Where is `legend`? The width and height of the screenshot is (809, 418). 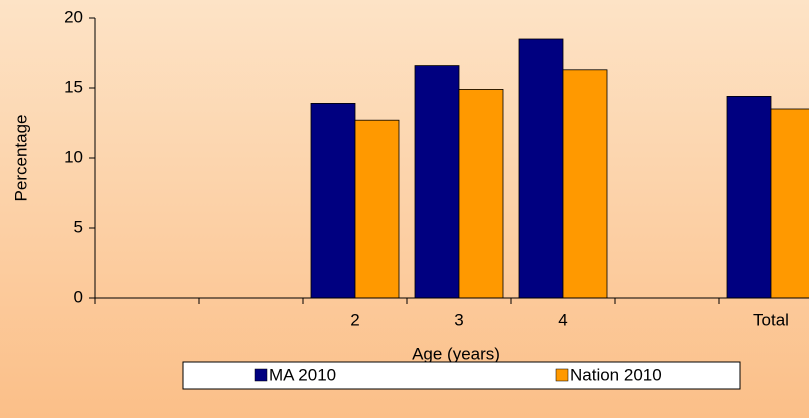 legend is located at coordinates (461, 375).